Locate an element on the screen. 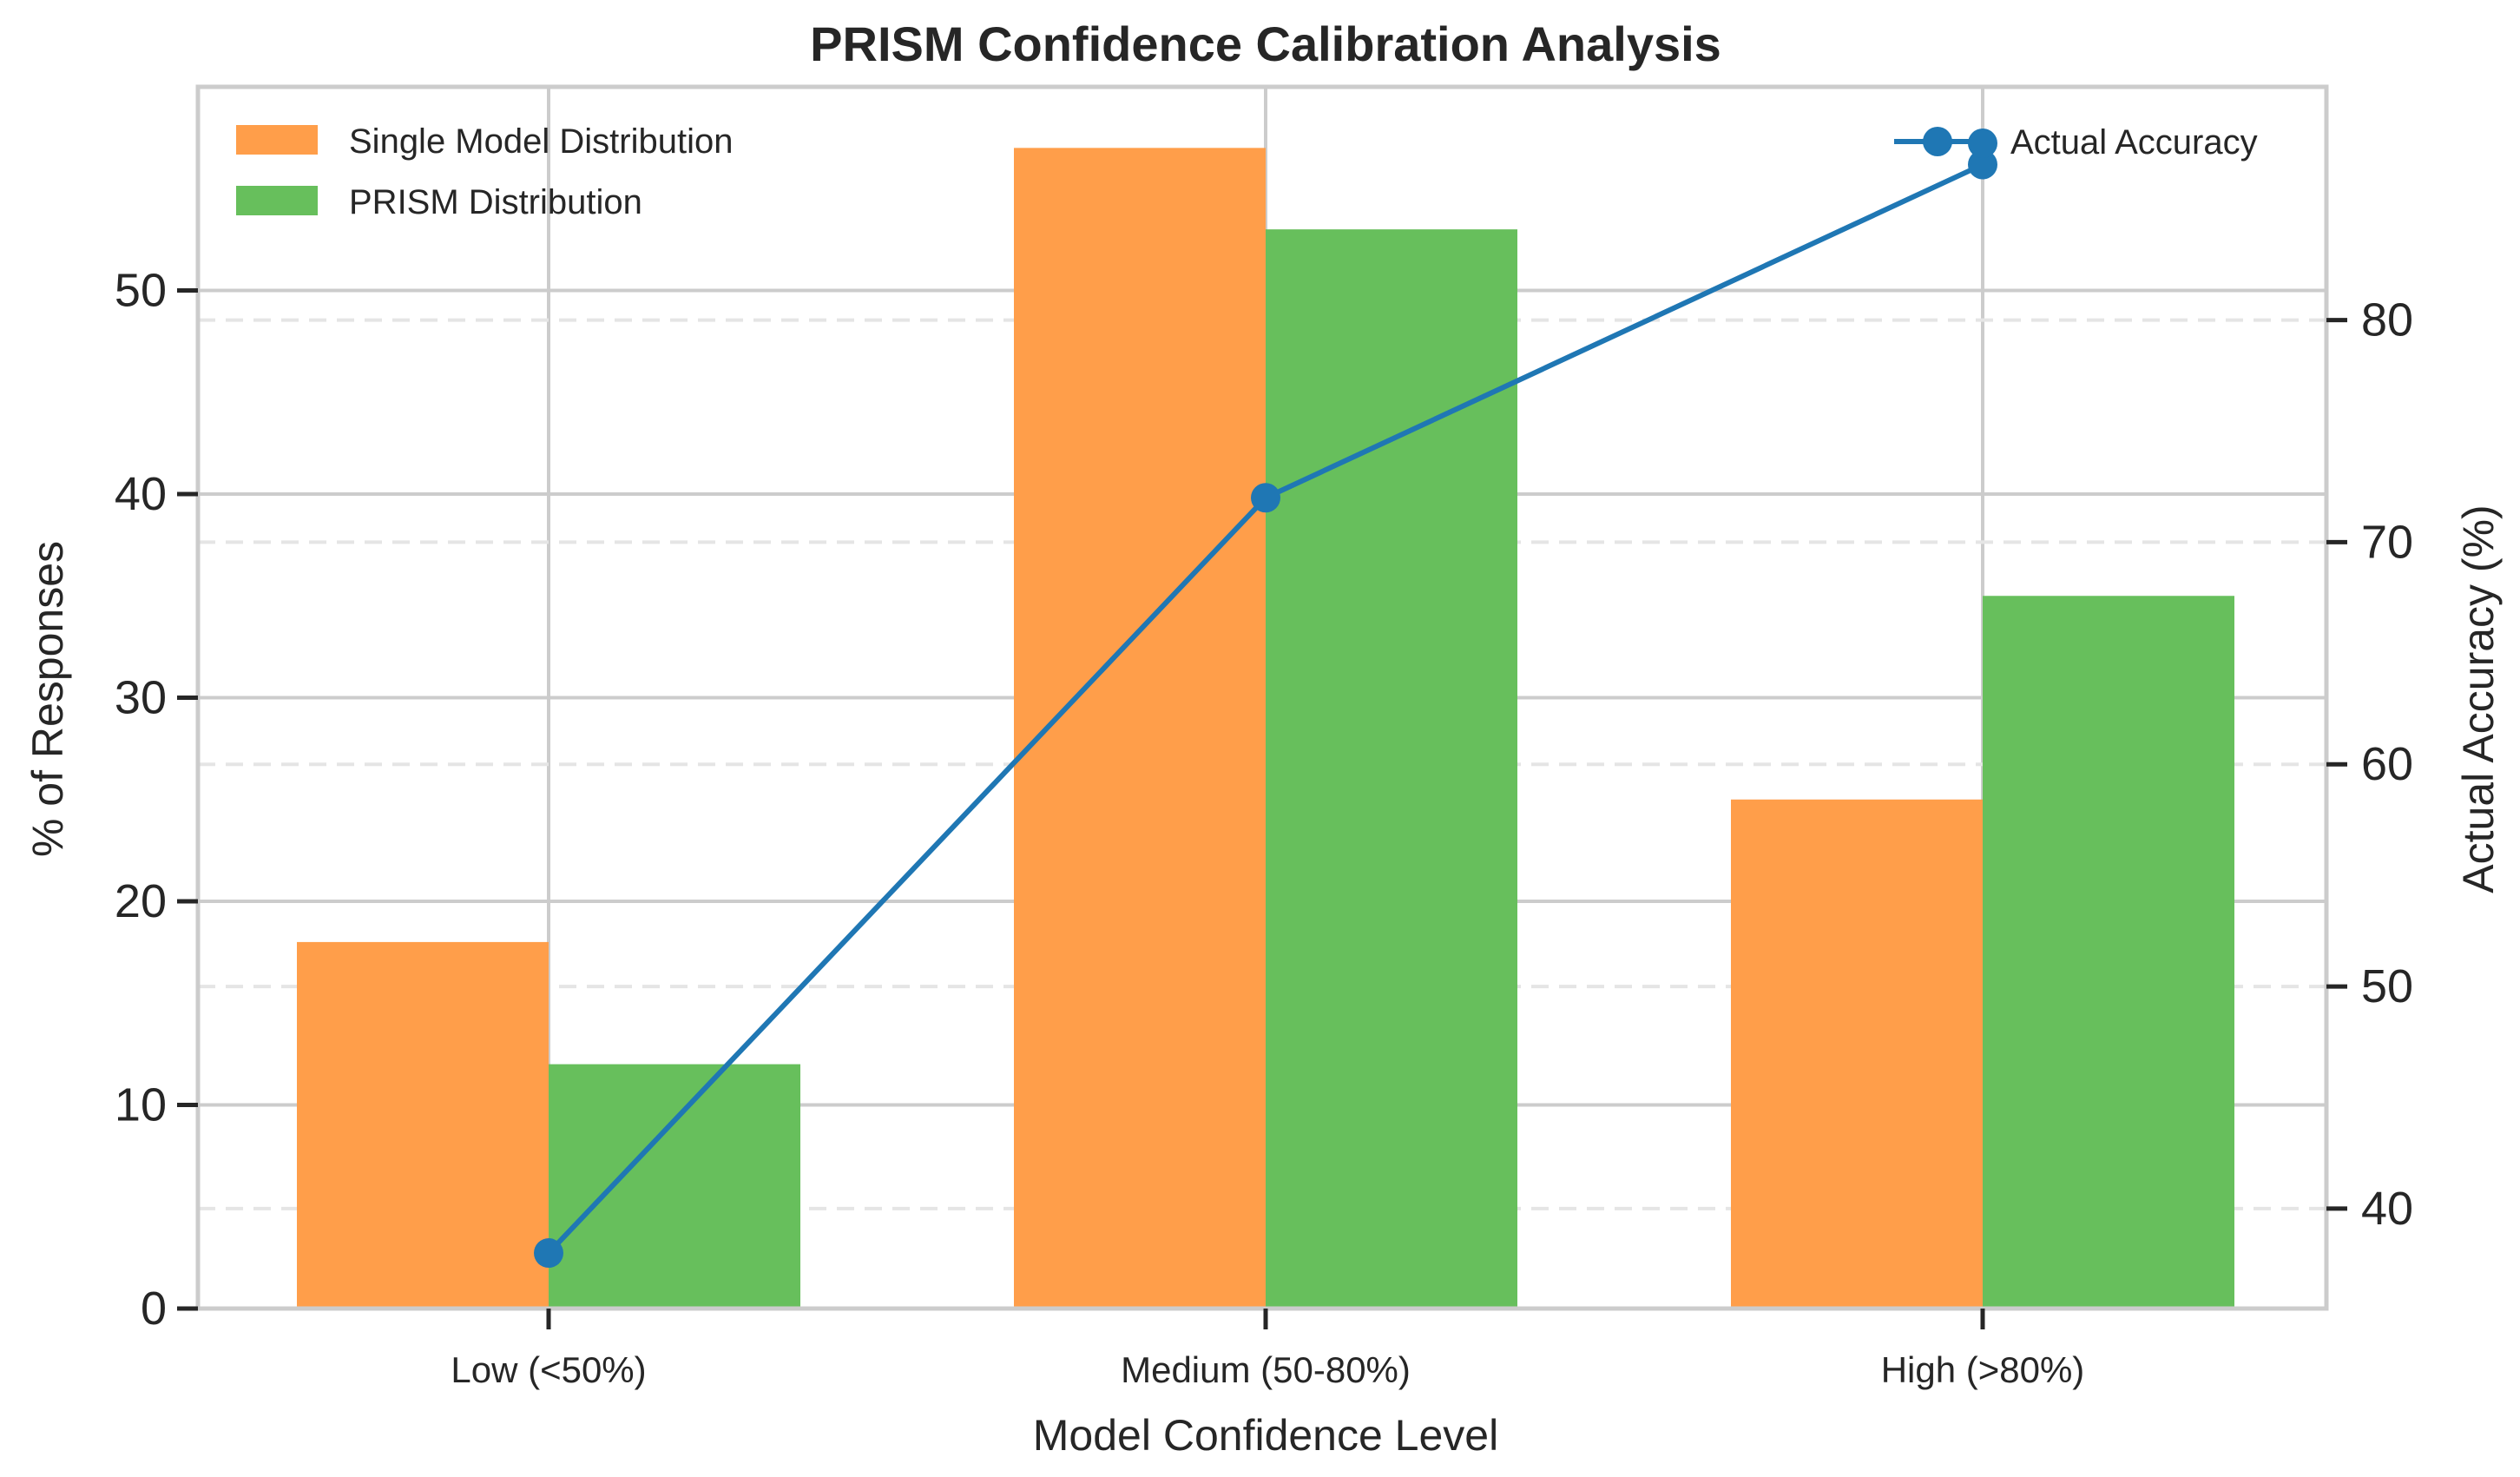  chart-title: PRISM Confidence Calibration Analysis is located at coordinates (1265, 44).